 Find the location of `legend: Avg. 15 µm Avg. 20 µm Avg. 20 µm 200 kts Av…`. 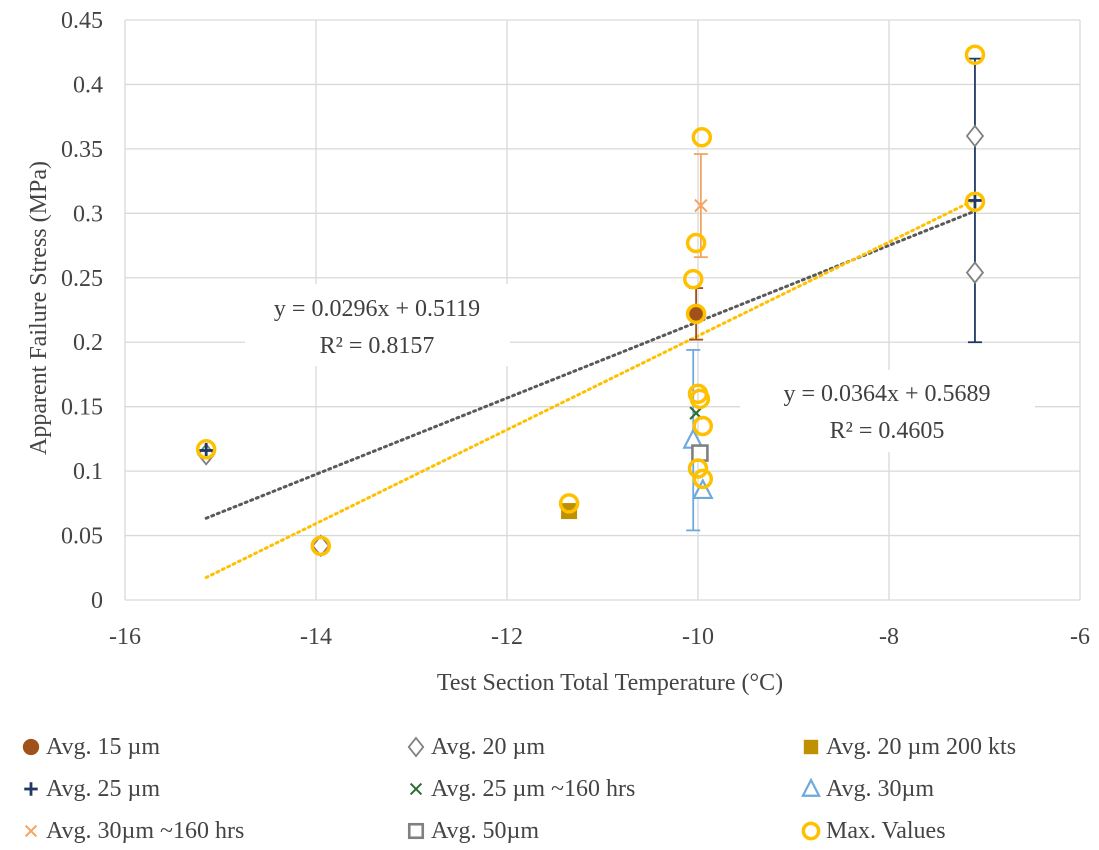

legend: Avg. 15 µm Avg. 20 µm Avg. 20 µm 200 kts Av… is located at coordinates (555, 789).